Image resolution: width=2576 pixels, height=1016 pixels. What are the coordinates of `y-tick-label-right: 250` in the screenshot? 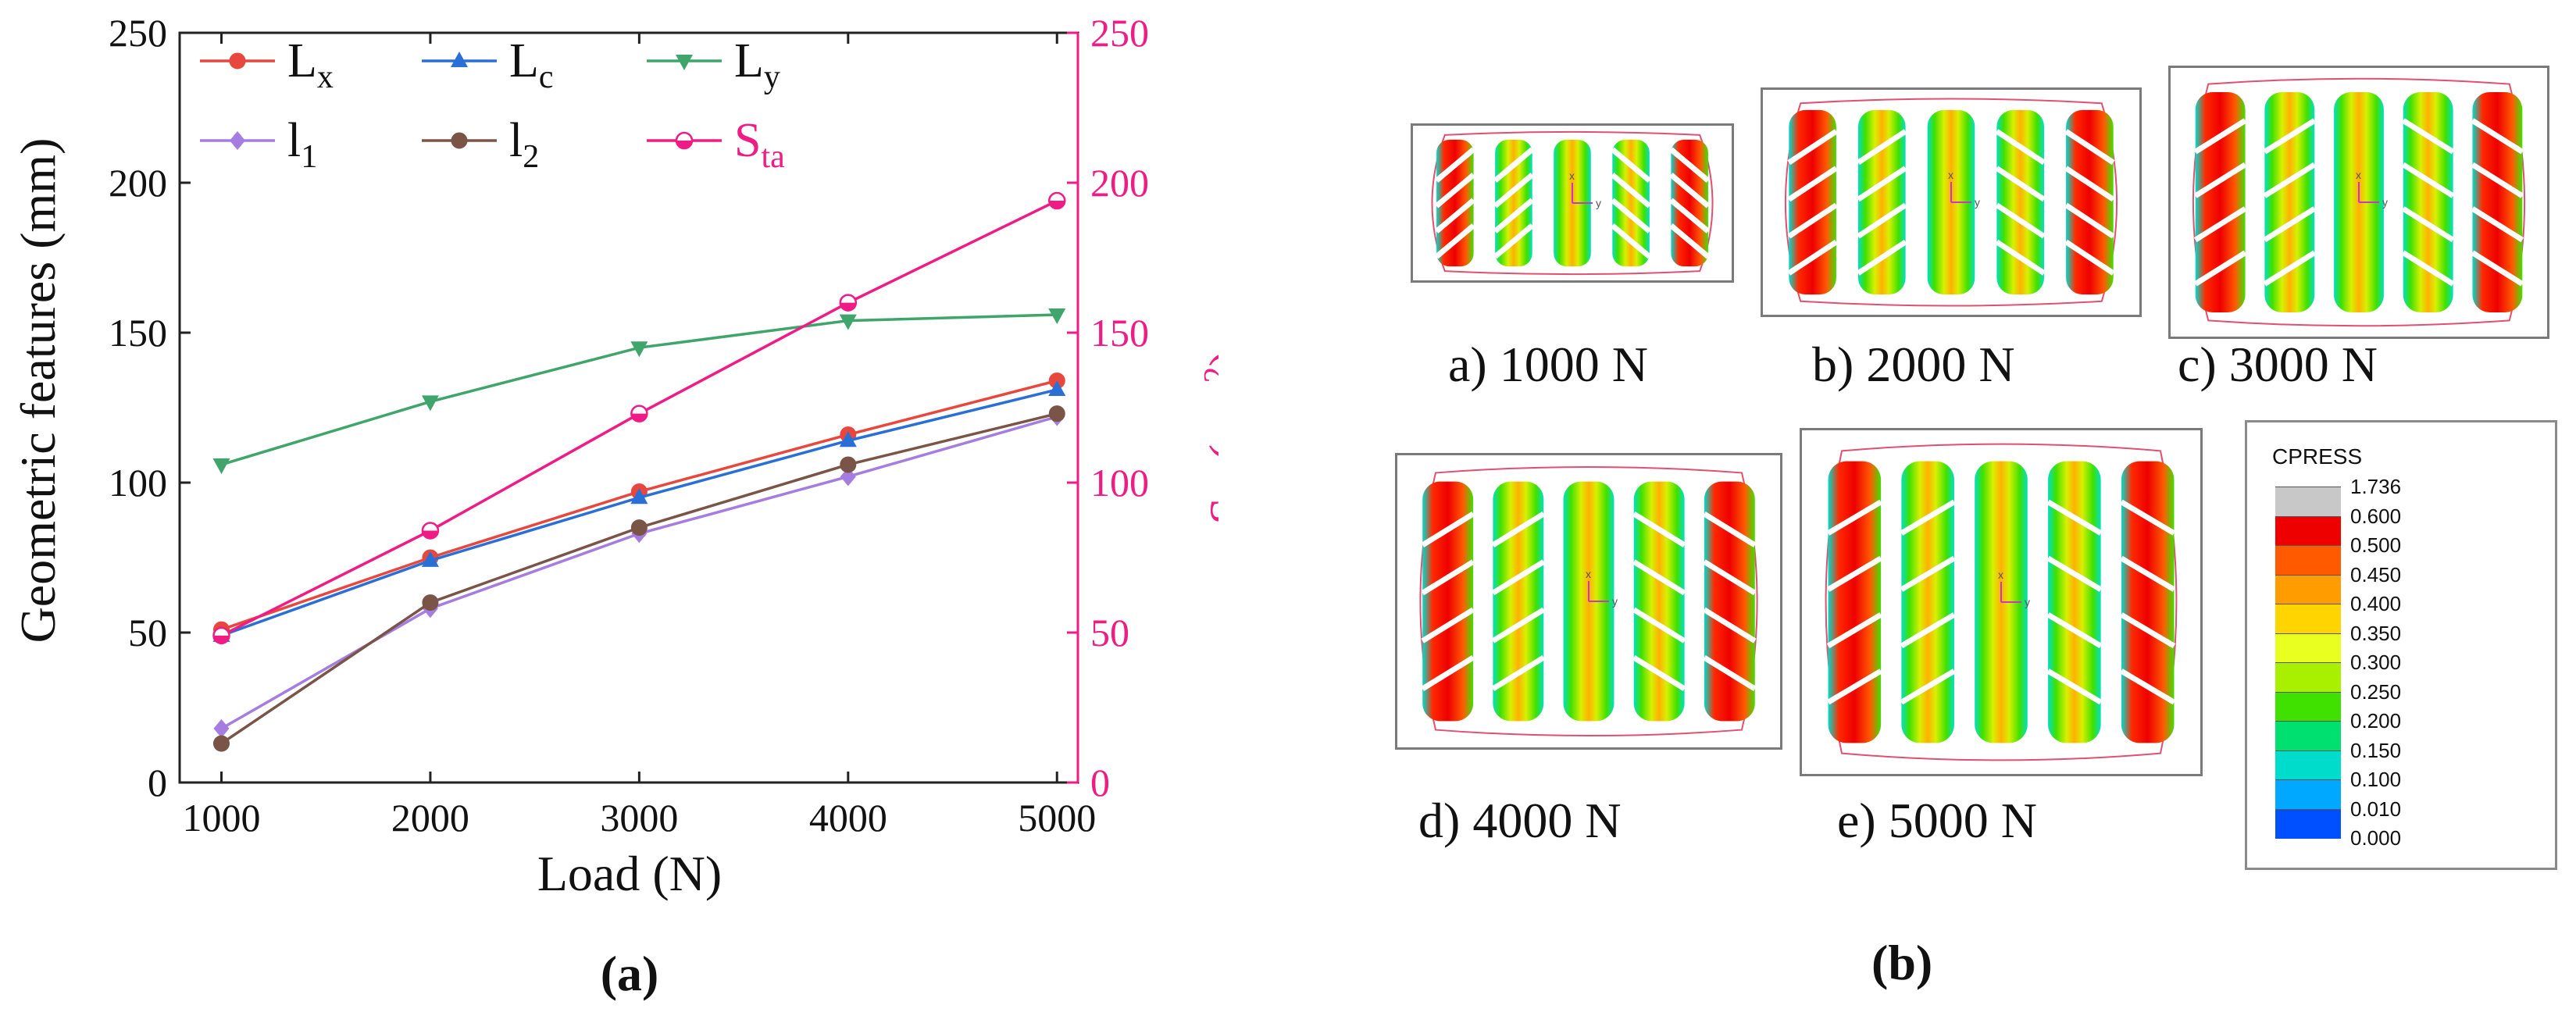 It's located at (1119, 33).